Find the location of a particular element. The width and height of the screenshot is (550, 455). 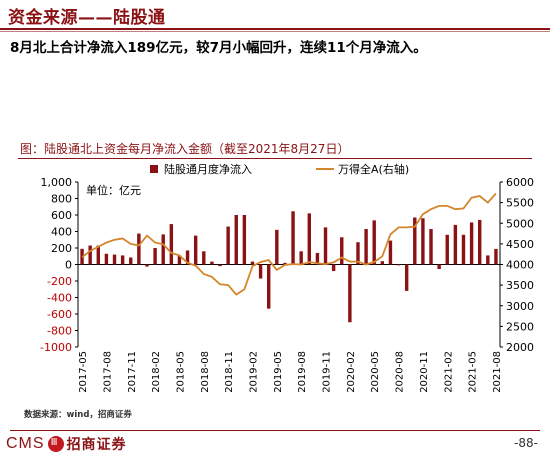

x-tick-label: 2020-02 is located at coordinates (351, 372).